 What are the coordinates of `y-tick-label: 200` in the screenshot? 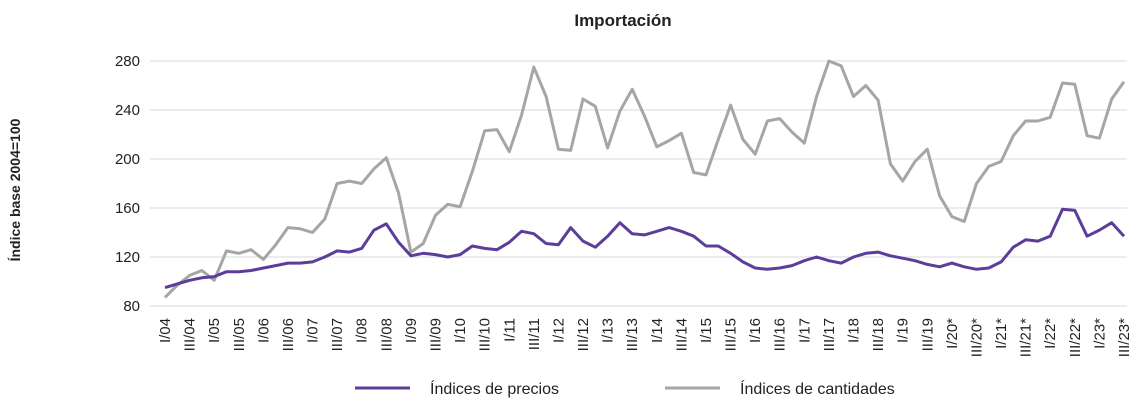 It's located at (127, 159).